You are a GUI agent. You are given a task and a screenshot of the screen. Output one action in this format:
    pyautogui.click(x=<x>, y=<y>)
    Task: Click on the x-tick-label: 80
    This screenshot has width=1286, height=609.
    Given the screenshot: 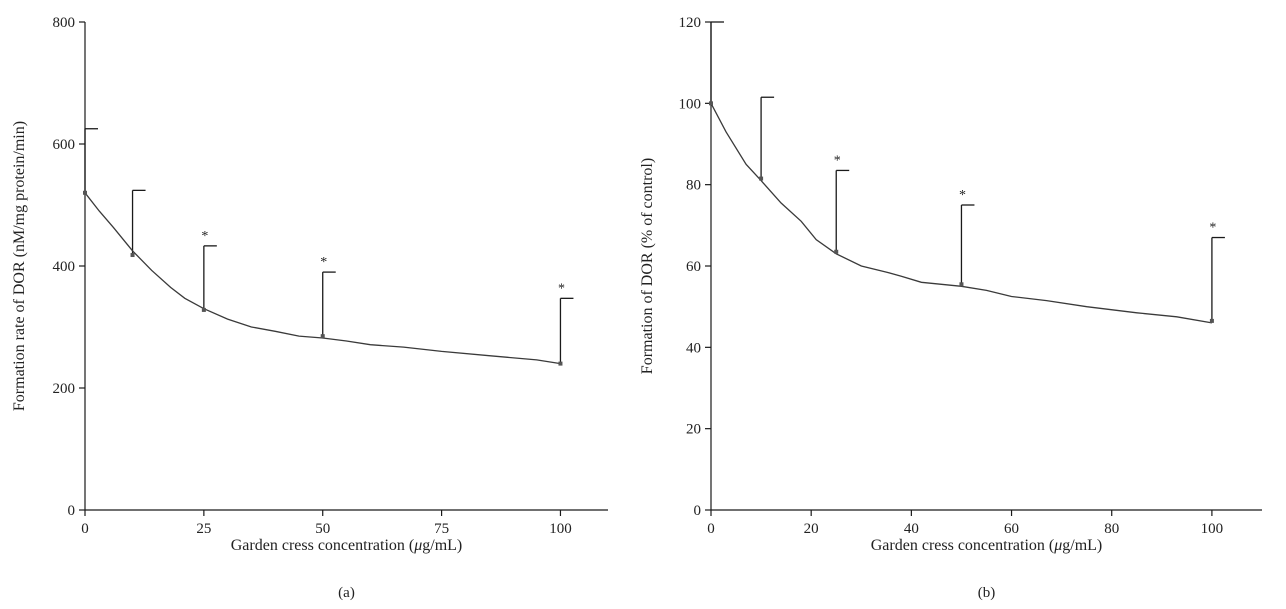 What is the action you would take?
    pyautogui.click(x=1111, y=529)
    